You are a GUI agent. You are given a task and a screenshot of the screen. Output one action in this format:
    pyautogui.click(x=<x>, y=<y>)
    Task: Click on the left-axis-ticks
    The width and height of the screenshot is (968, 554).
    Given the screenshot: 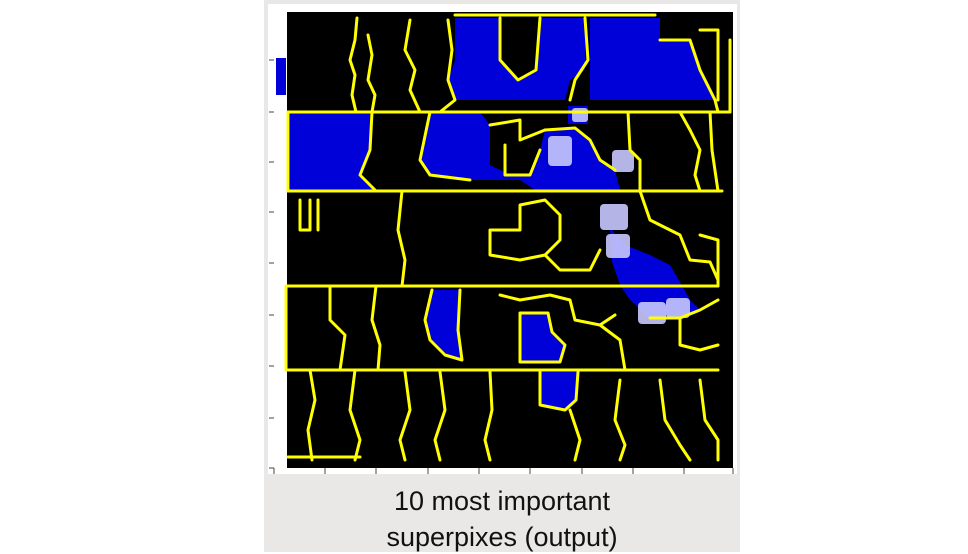 What is the action you would take?
    pyautogui.click(x=271, y=264)
    